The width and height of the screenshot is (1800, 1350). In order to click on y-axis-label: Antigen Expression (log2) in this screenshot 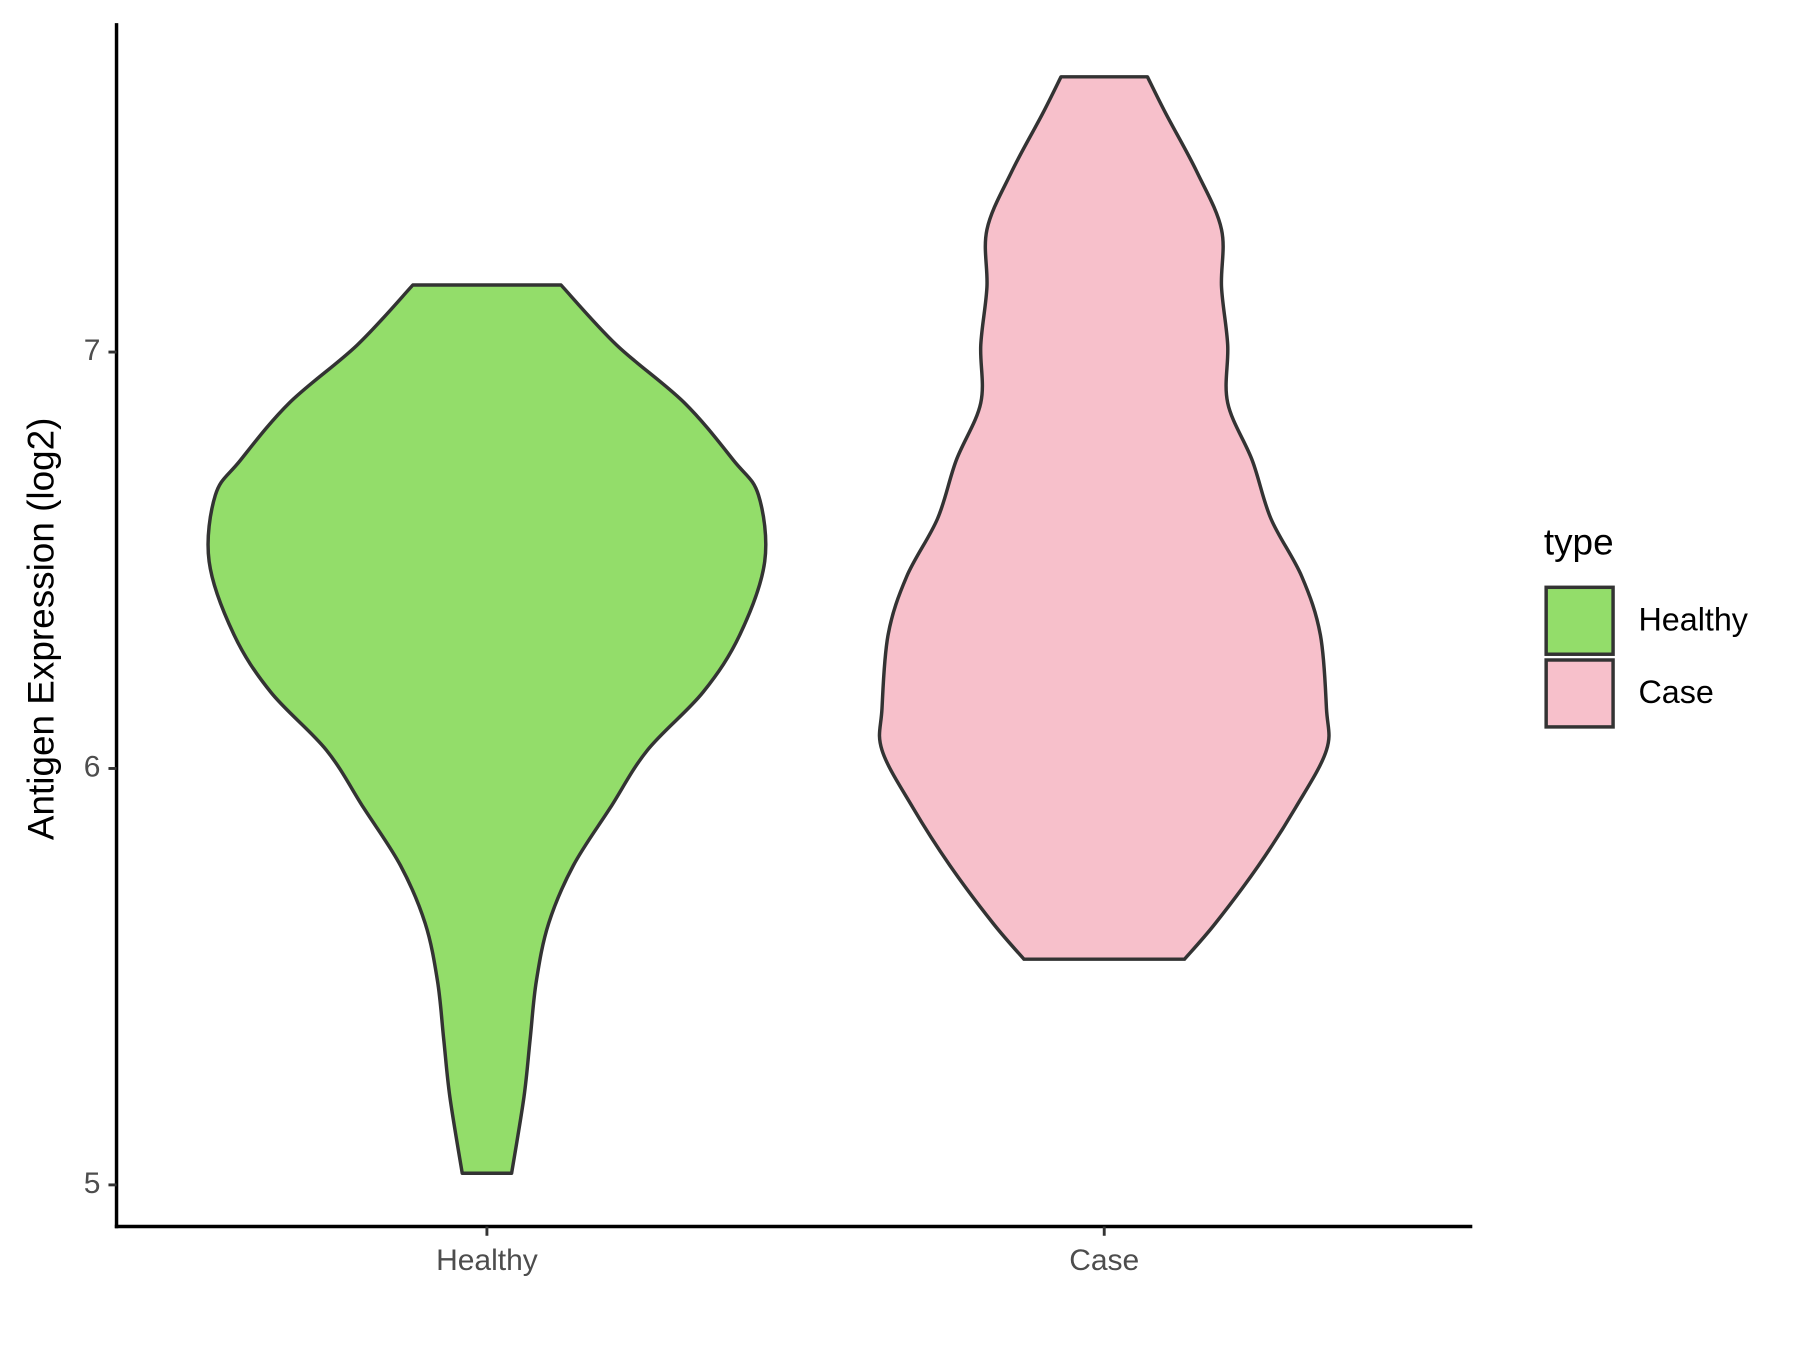, I will do `click(41, 629)`.